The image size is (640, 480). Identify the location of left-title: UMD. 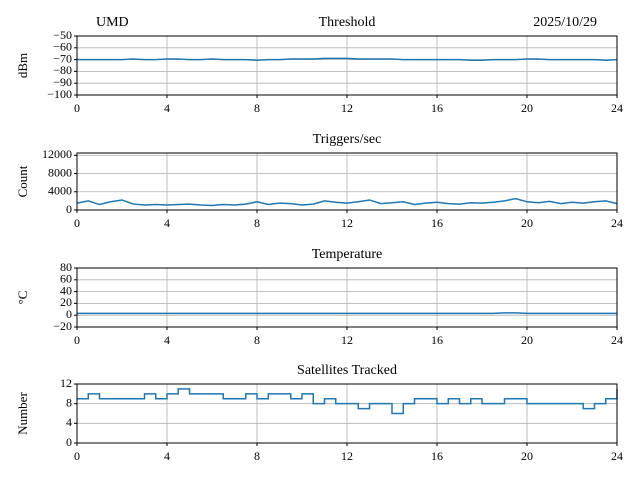
(112, 22).